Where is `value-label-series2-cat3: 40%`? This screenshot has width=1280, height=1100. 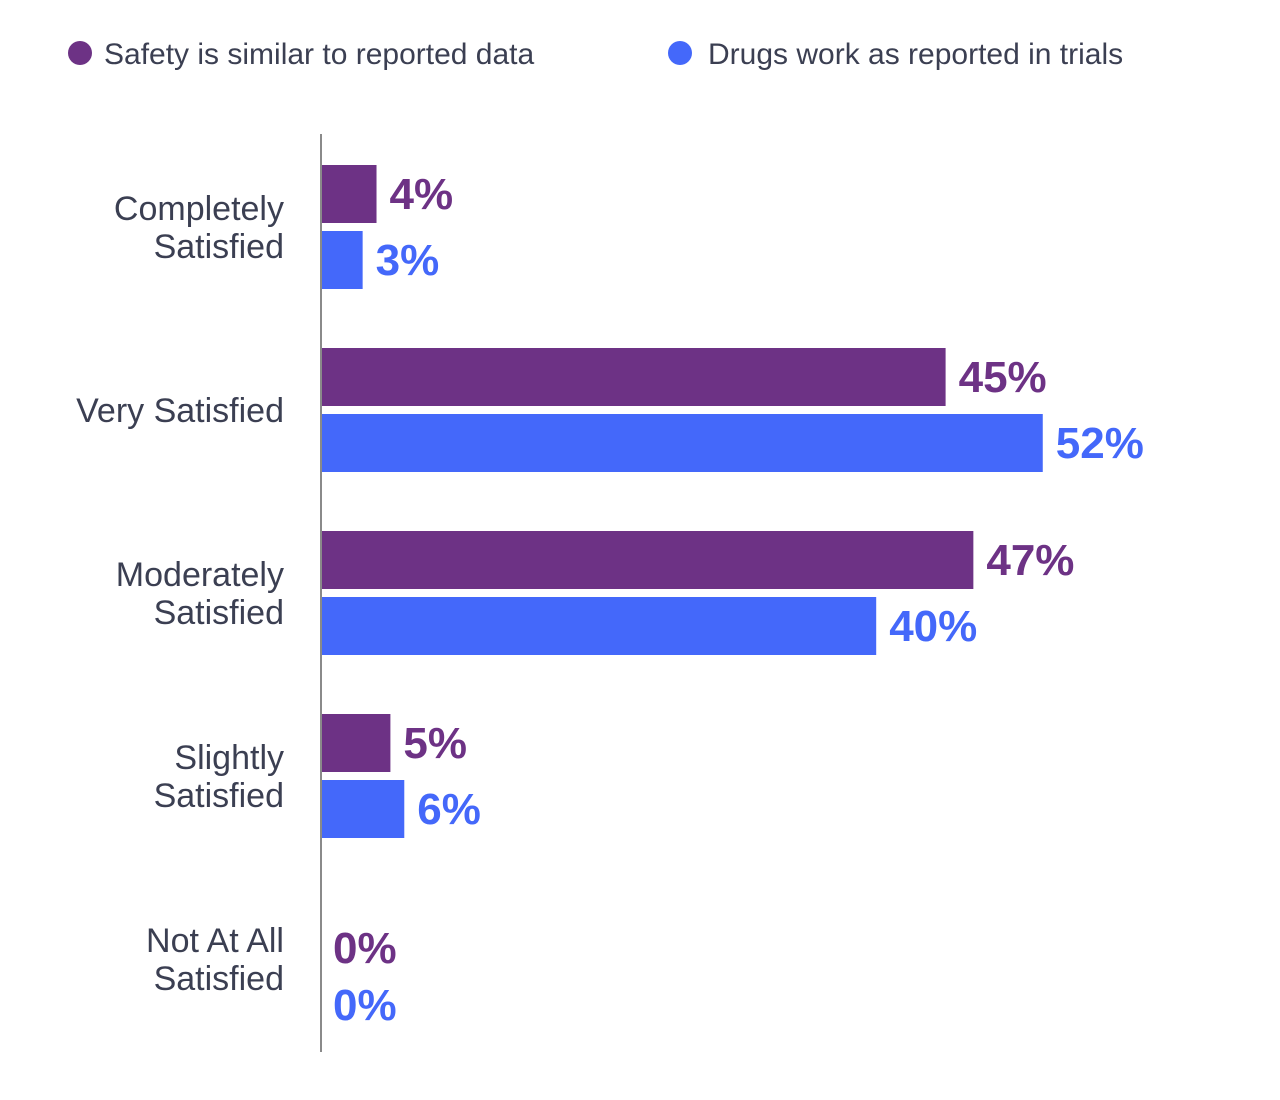
value-label-series2-cat3: 40% is located at coordinates (933, 626).